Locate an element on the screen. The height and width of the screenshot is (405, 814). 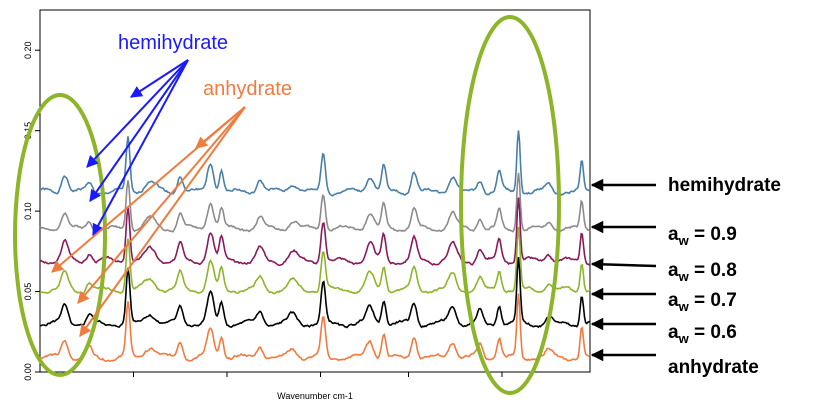
label-aw-09: aw = 0.9 is located at coordinates (702, 236).